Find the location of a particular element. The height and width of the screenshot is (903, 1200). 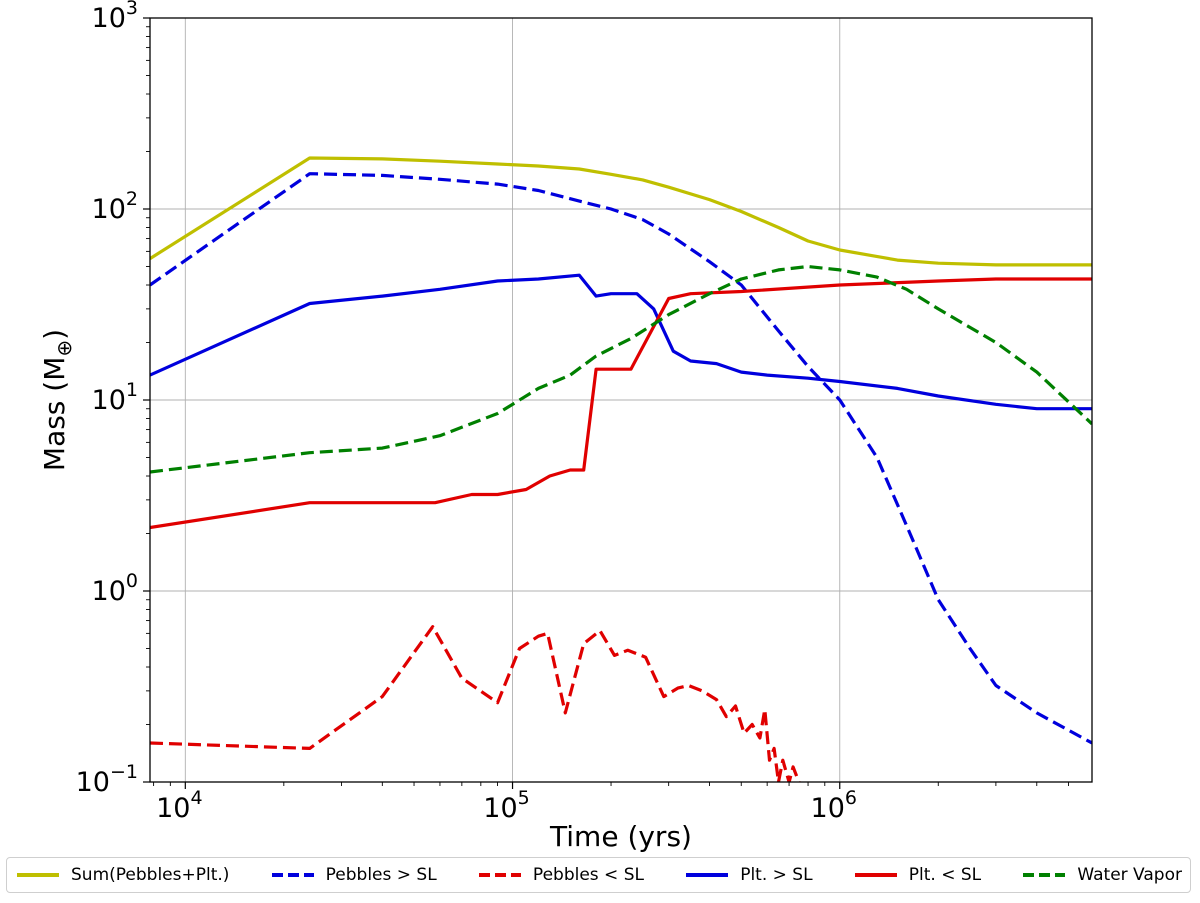

x-tick-label: 10⁵ is located at coordinates (506, 805).